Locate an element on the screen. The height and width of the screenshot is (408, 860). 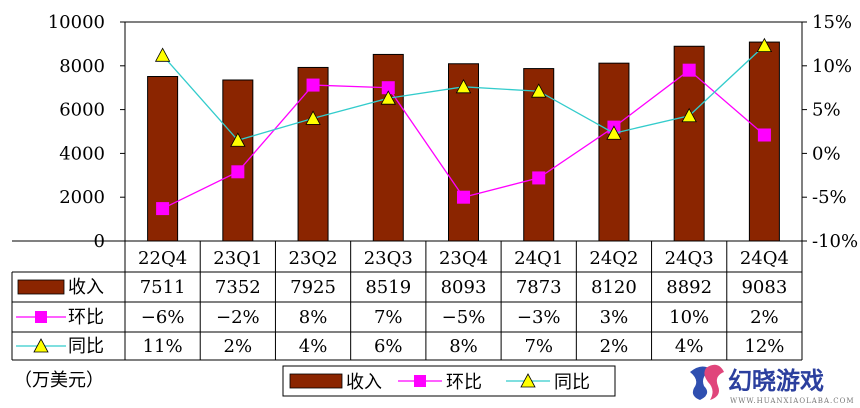
legend-label-同比: 同比 is located at coordinates (572, 382).